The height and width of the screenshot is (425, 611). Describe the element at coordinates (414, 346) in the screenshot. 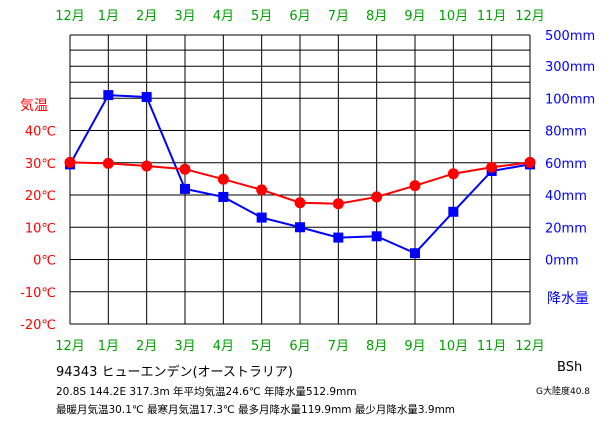

I see `month-label-bottom: 9月` at that location.